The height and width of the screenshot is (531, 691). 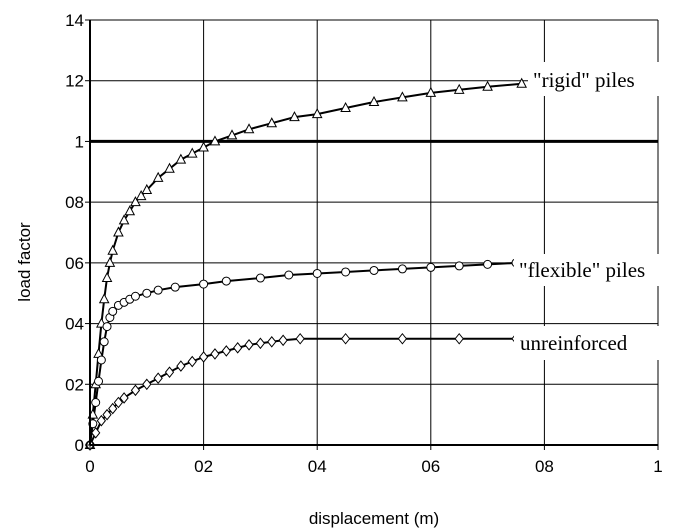 I want to click on y-axis-label: load factor, so click(x=24, y=262).